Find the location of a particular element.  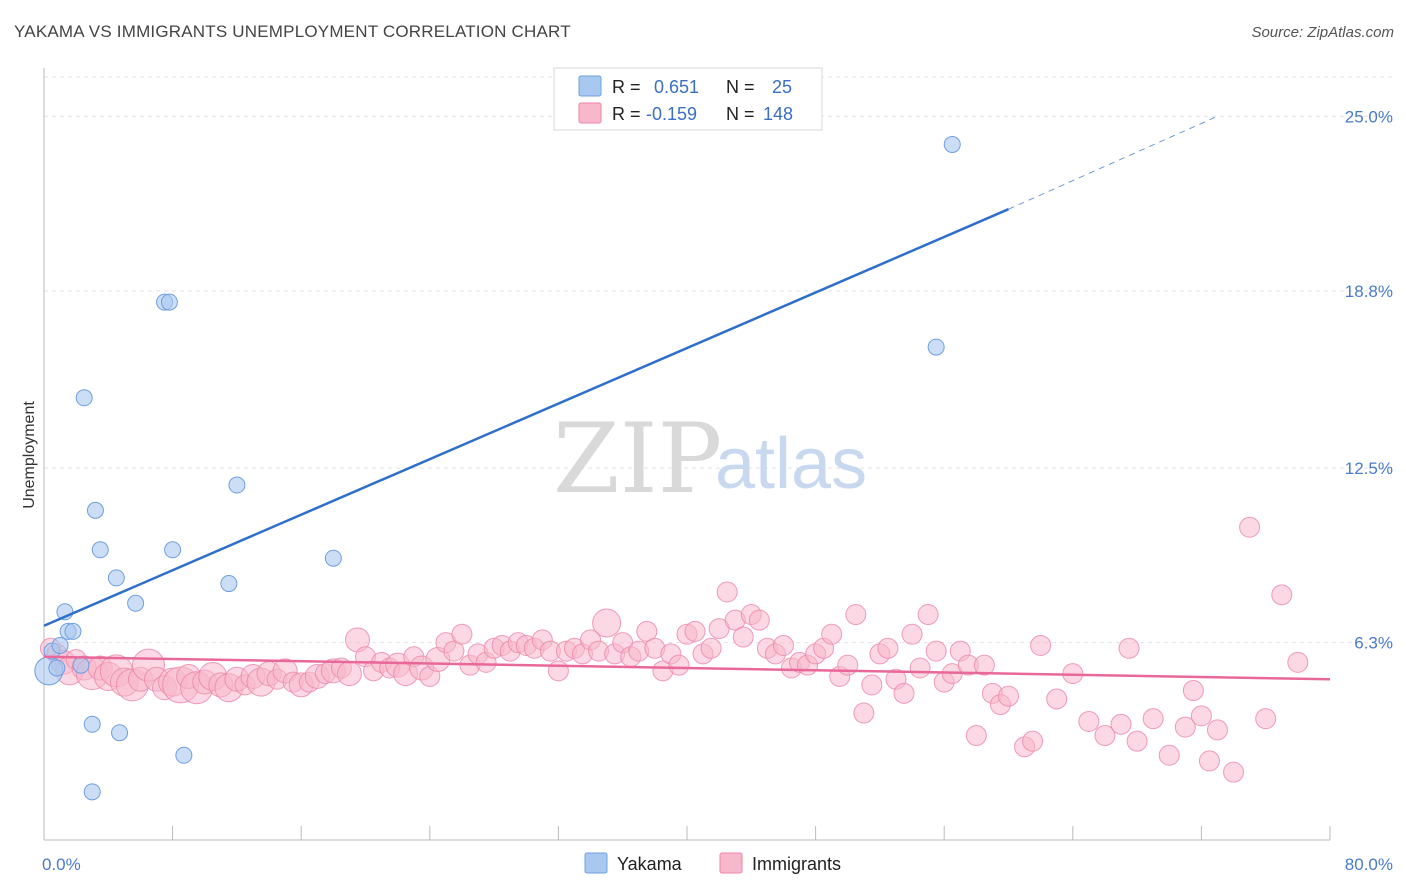

legend-n-label-yakama: N = is located at coordinates (740, 87).